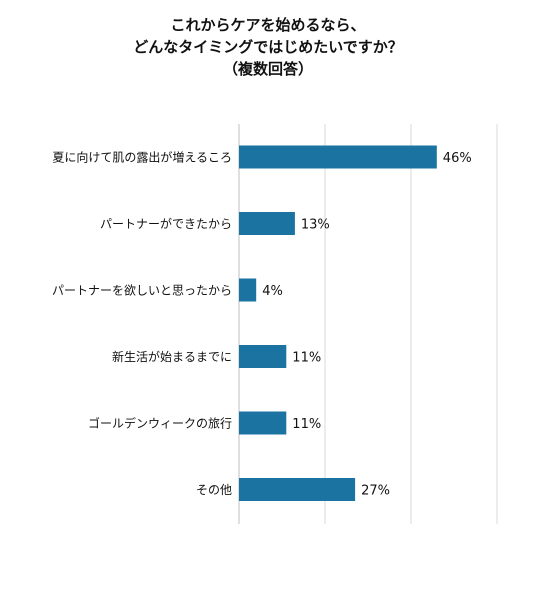  Describe the element at coordinates (315, 225) in the screenshot. I see `value-label: 13%` at that location.